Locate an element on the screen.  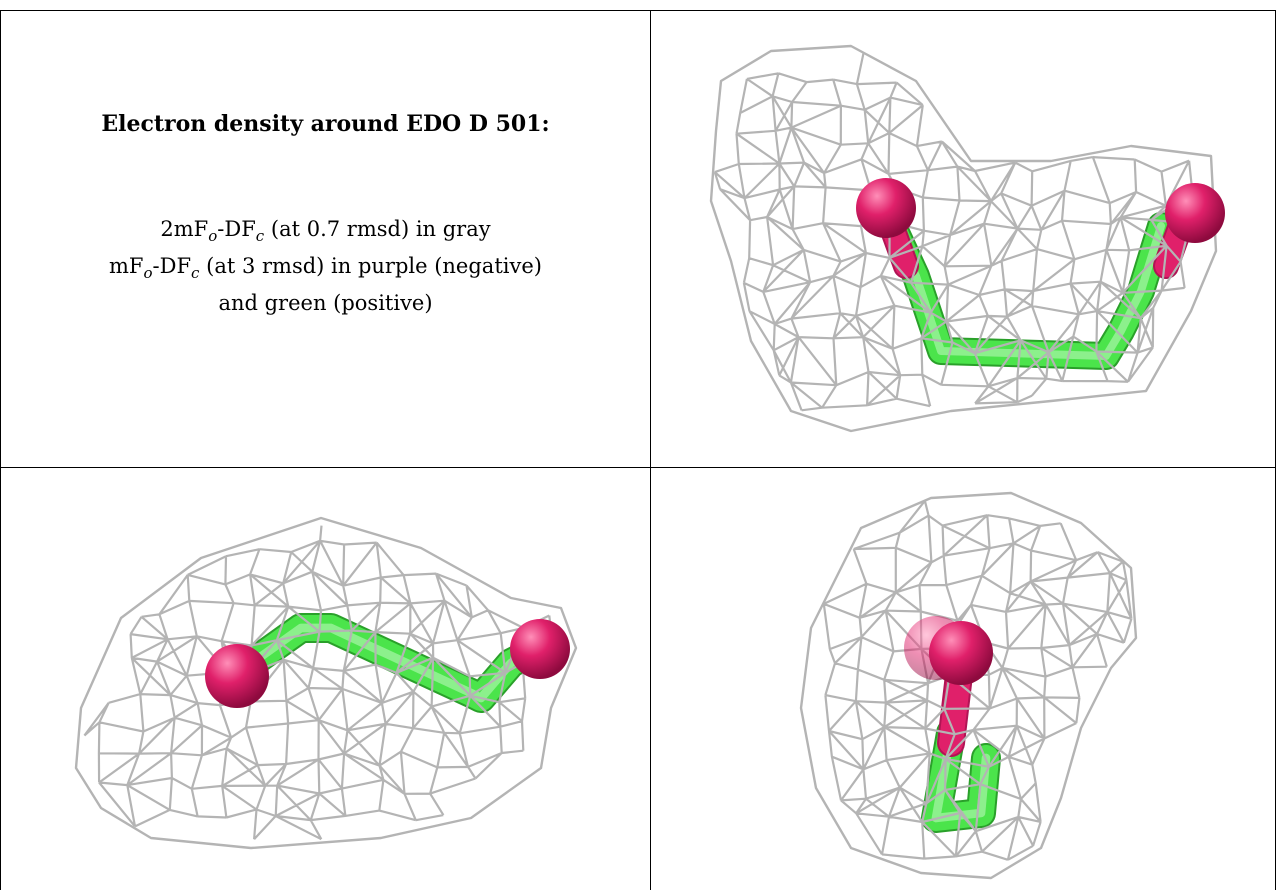
caption-title: Electron density around EDO D 501: is located at coordinates (325, 124).